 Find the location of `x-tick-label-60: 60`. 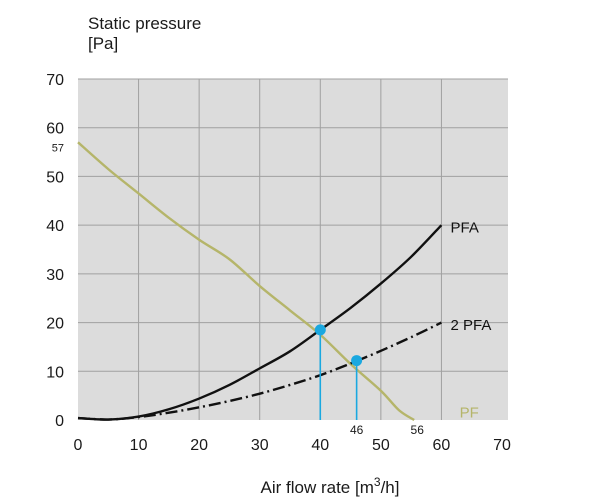

x-tick-label-60: 60 is located at coordinates (442, 445).